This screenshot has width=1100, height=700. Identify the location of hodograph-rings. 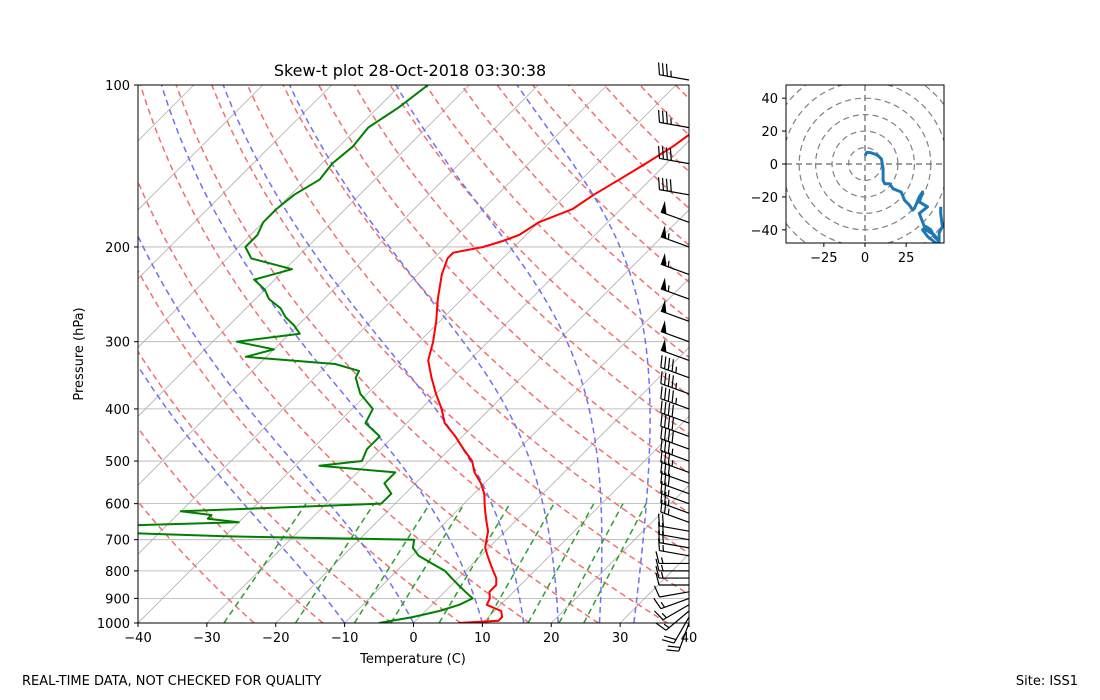
(865, 164).